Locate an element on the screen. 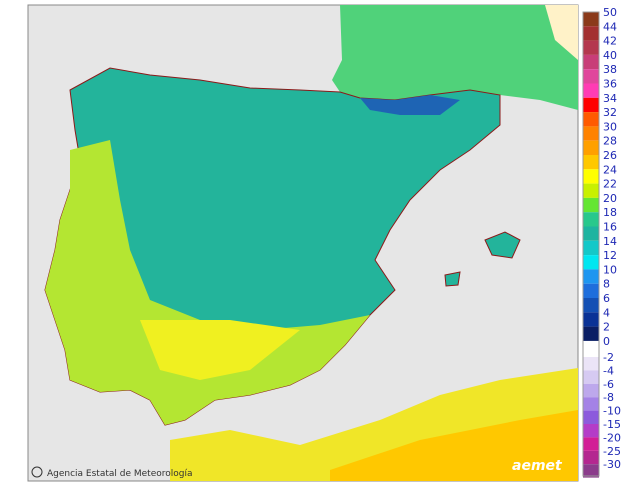 This screenshot has height=504, width=630. legend-label: -4 is located at coordinates (608, 370).